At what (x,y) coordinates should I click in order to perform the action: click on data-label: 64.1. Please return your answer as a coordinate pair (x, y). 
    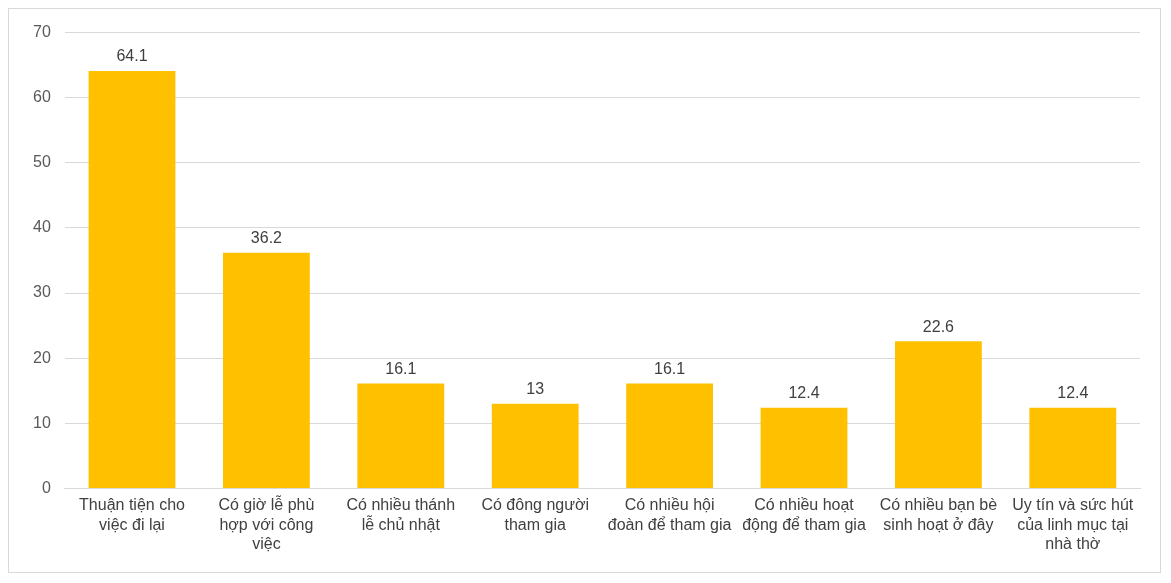
    Looking at the image, I should click on (132, 56).